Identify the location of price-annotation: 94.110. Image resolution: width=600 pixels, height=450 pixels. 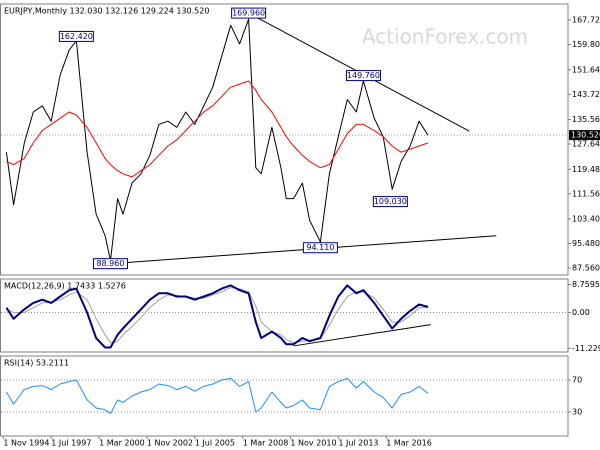
(320, 247).